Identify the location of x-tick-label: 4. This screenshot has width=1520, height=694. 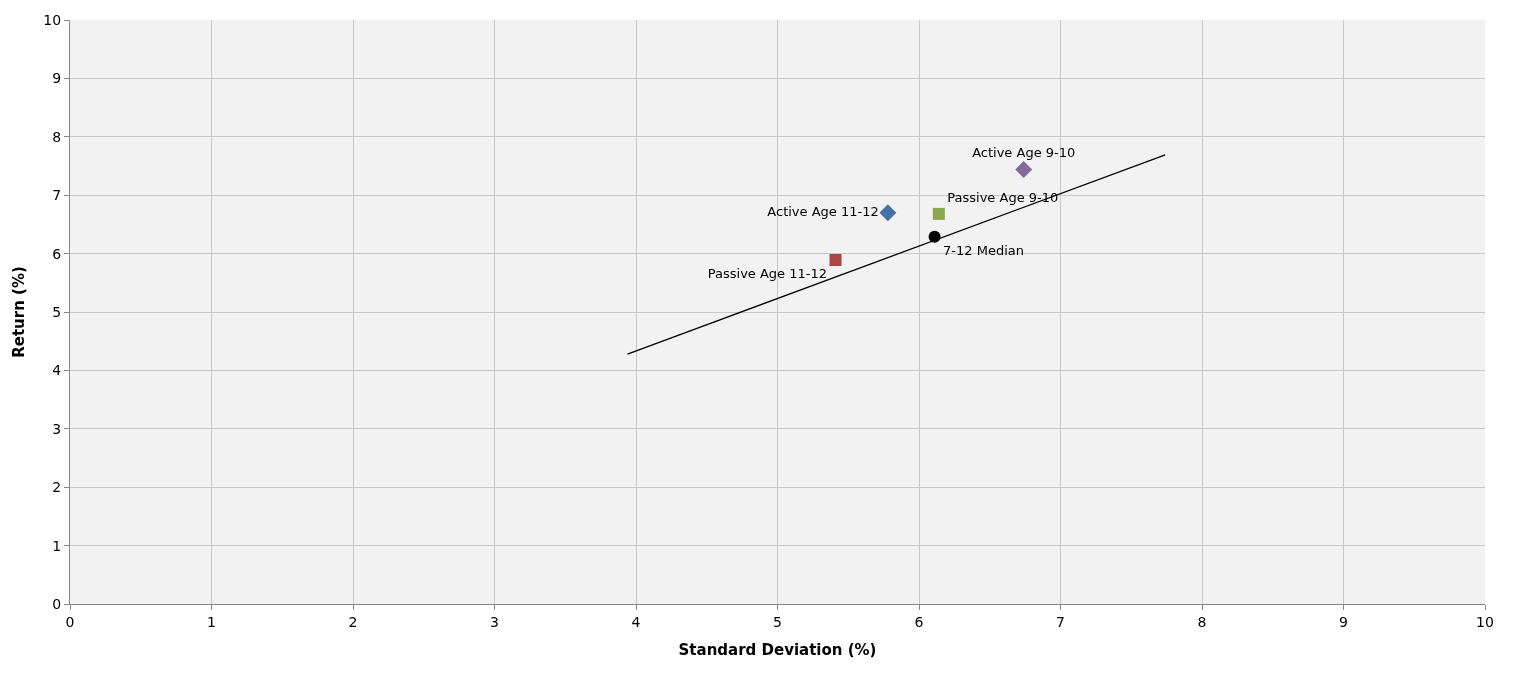
(636, 621).